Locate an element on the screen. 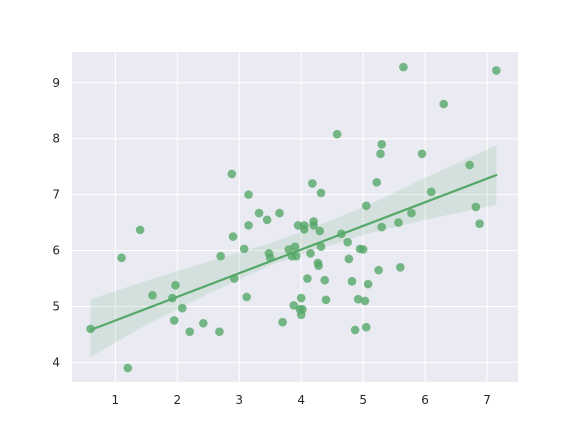 This screenshot has height=432, width=576. x-tick-label: 7 is located at coordinates (487, 400).